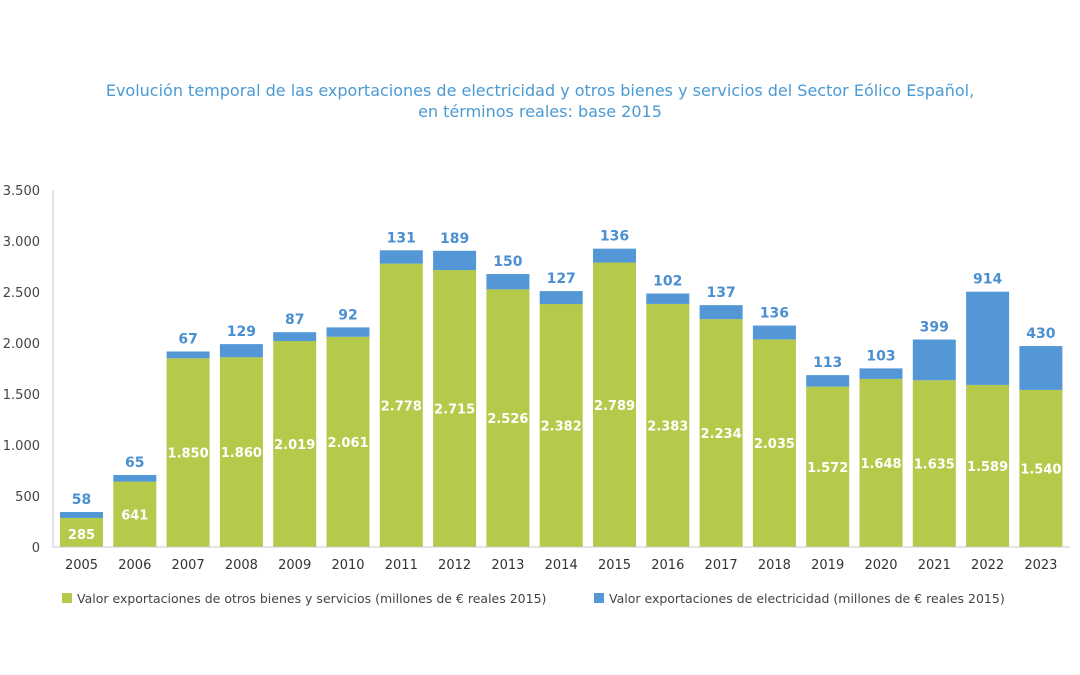 Image resolution: width=1080 pixels, height=675 pixels. What do you see at coordinates (187, 339) in the screenshot?
I see `data-label-electricidad: 67` at bounding box center [187, 339].